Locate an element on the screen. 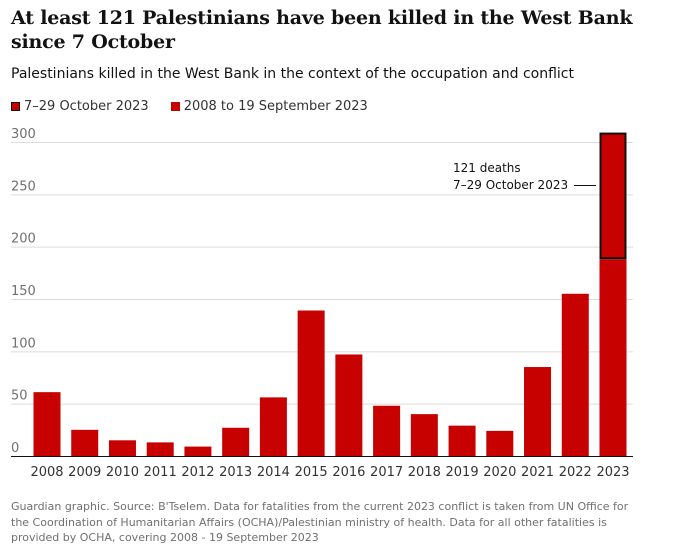 The width and height of the screenshot is (677, 550). x-tick-label-2014: 2014 is located at coordinates (273, 472).